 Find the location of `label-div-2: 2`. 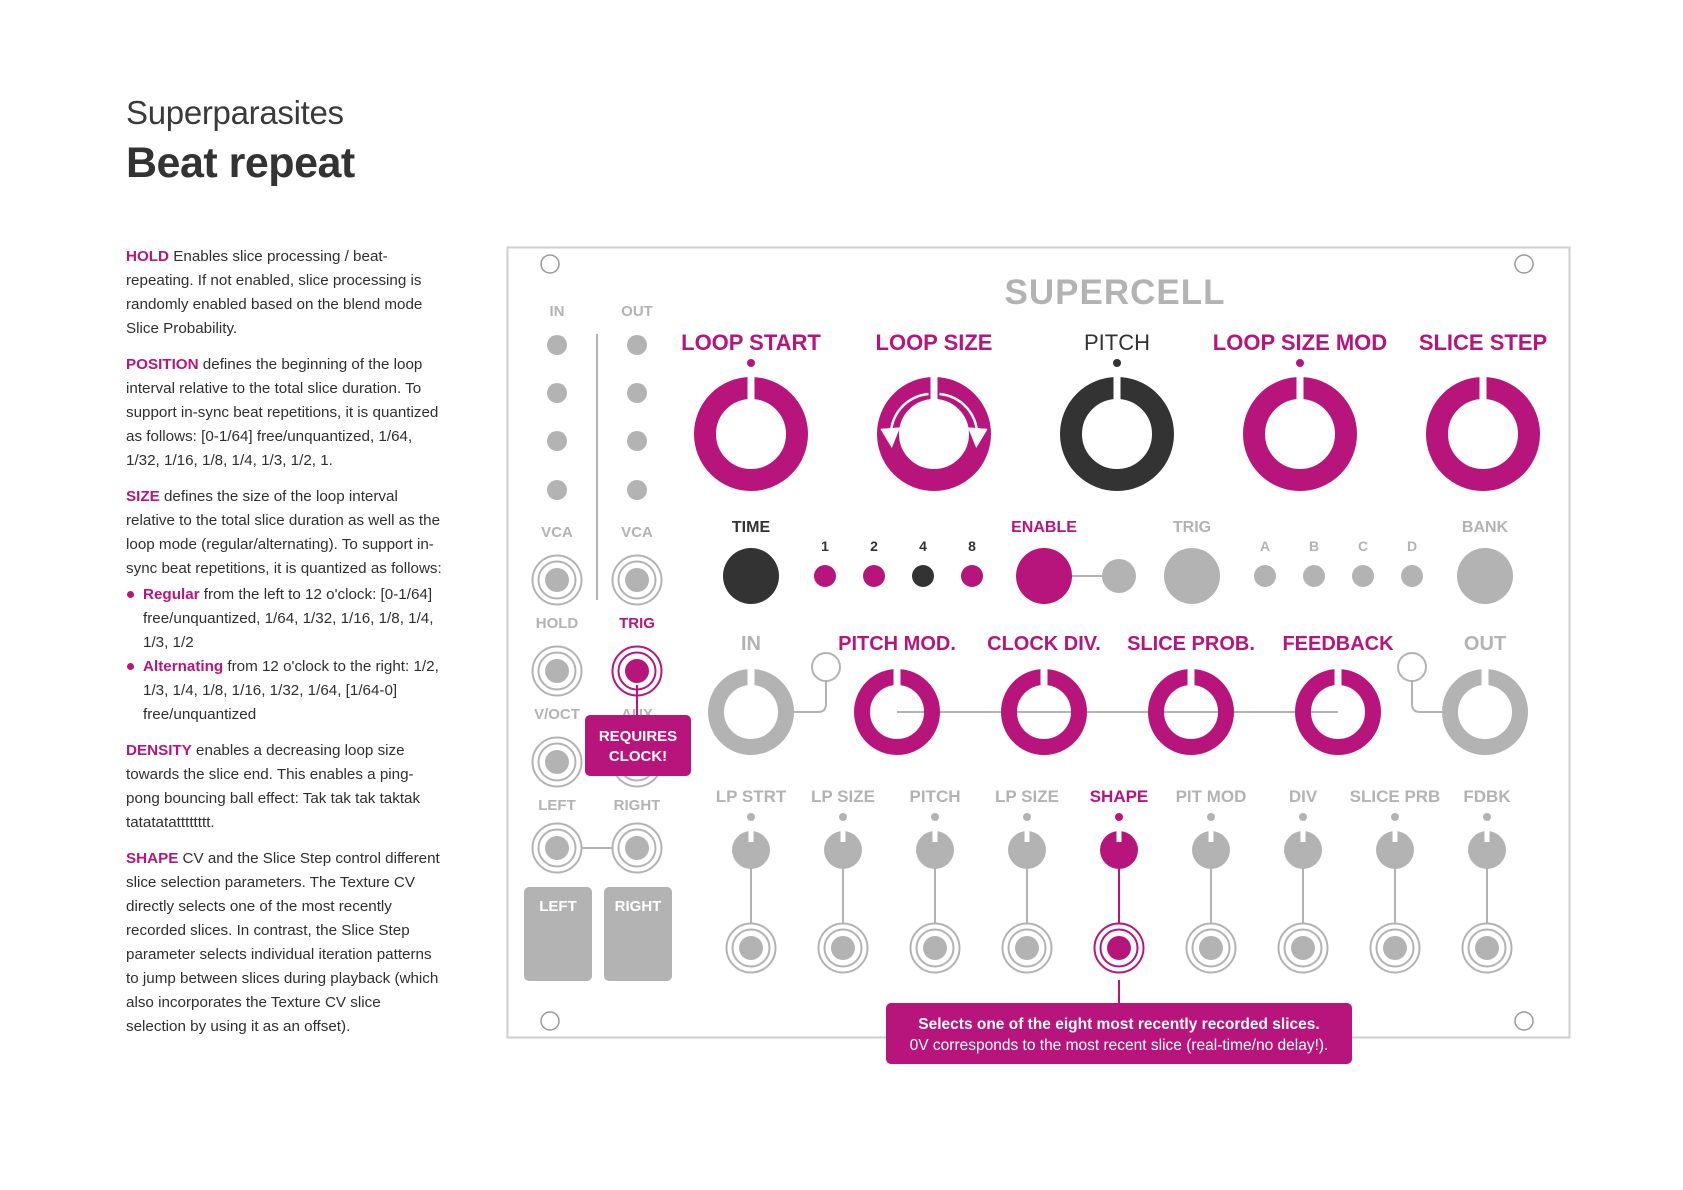

label-div-2: 2 is located at coordinates (874, 546).